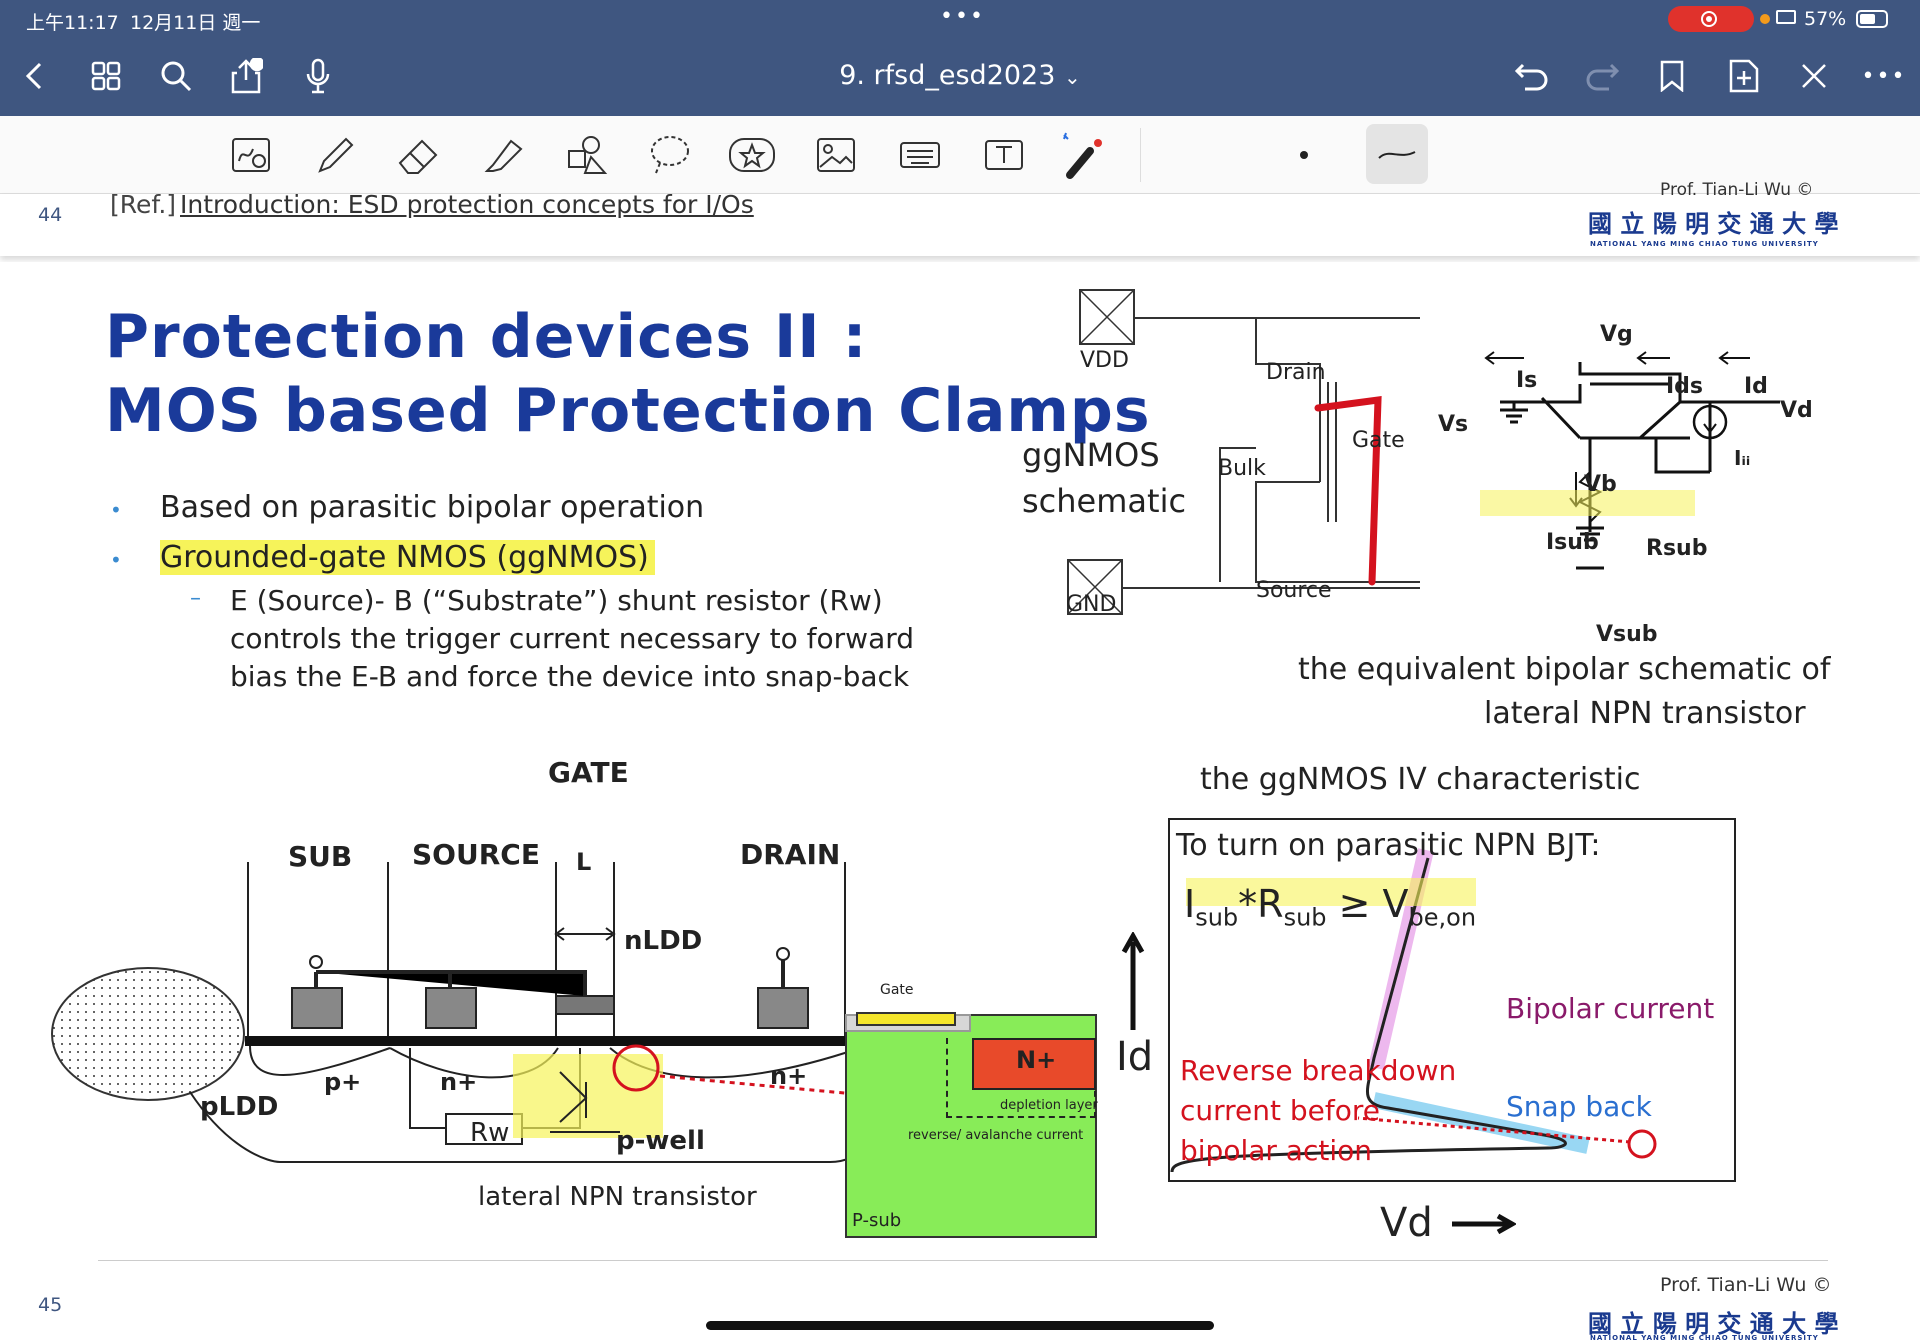  What do you see at coordinates (1645, 713) in the screenshot?
I see `bjt-caption-line2: lateral NPN transistor` at bounding box center [1645, 713].